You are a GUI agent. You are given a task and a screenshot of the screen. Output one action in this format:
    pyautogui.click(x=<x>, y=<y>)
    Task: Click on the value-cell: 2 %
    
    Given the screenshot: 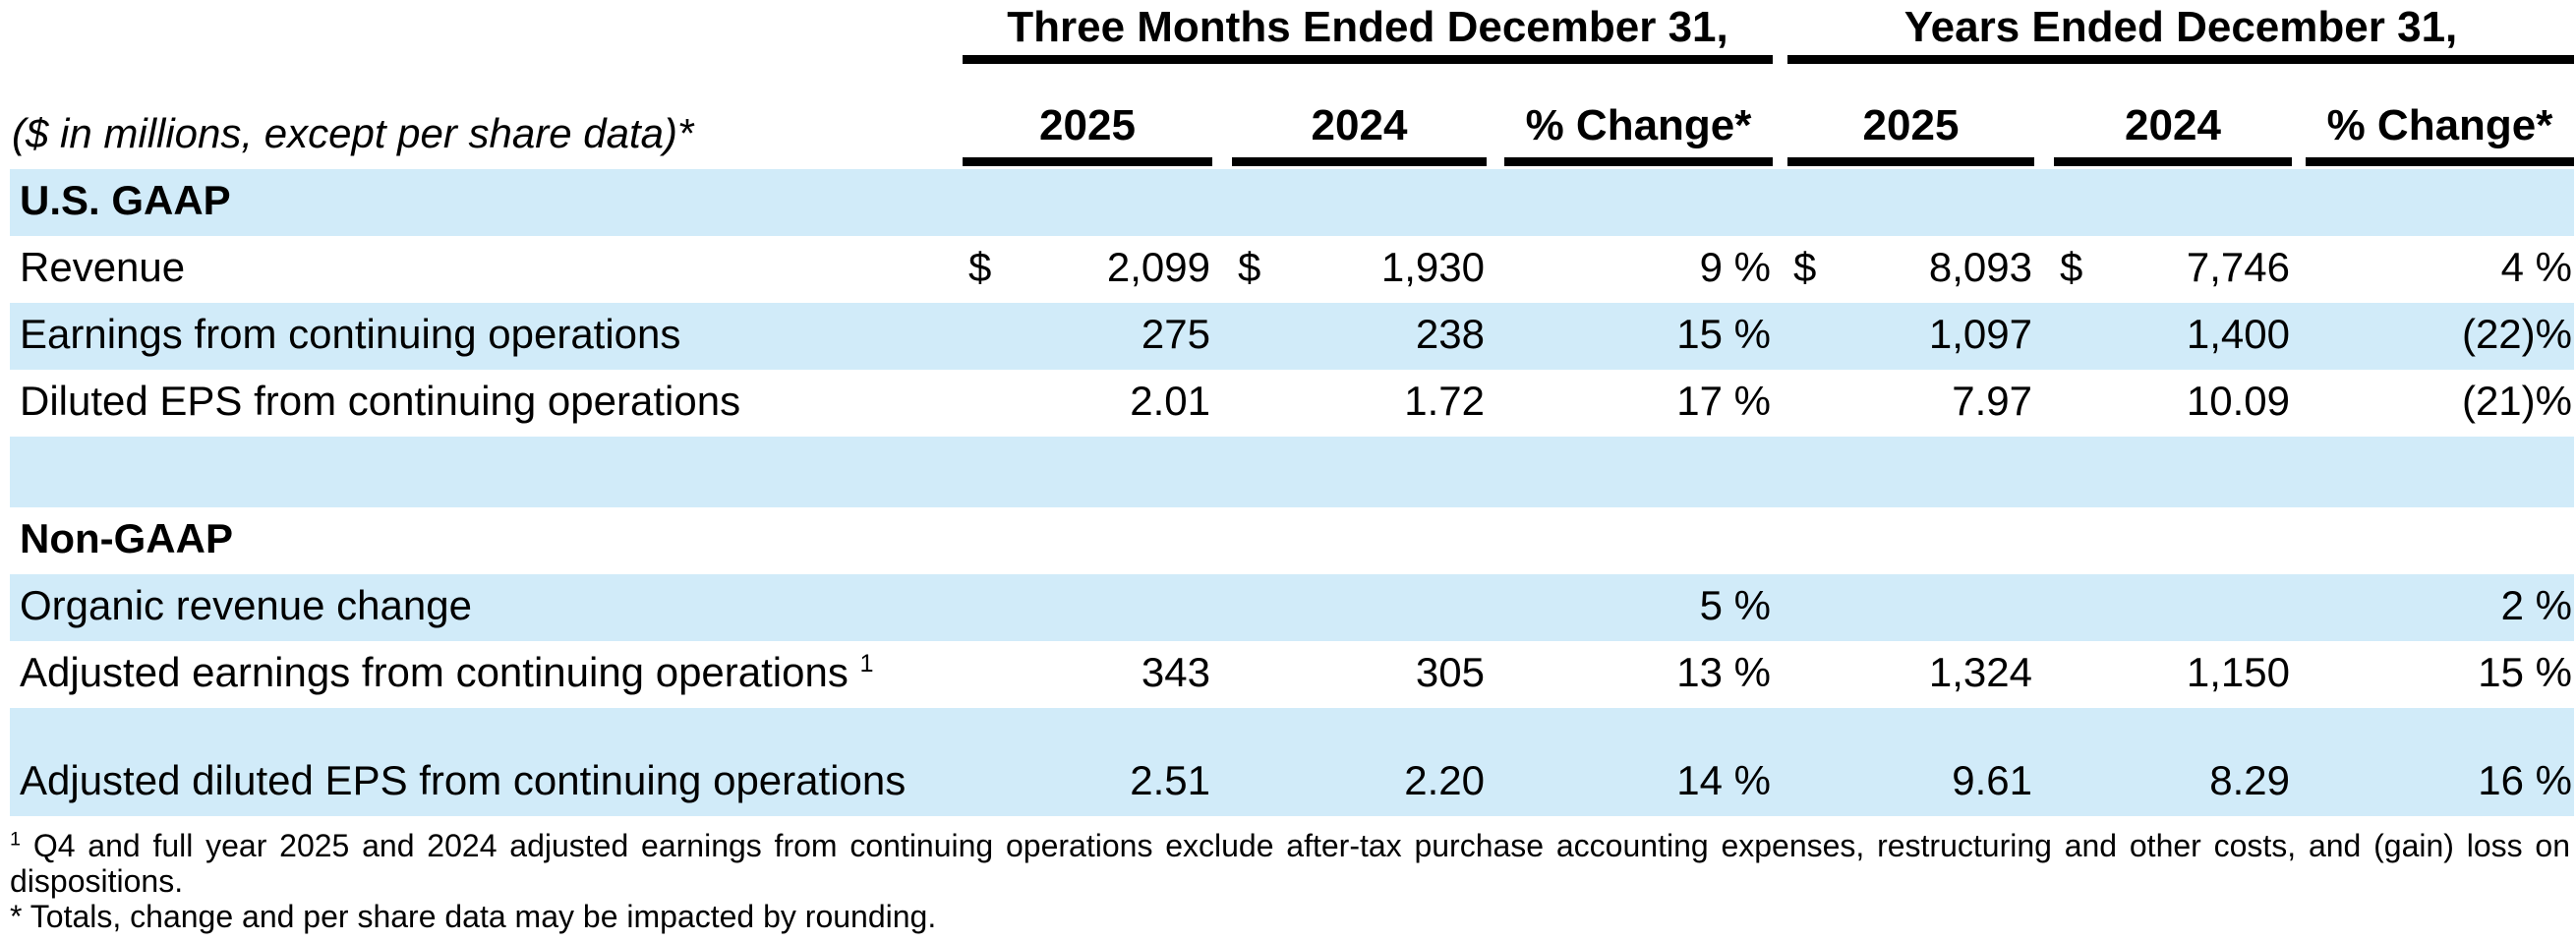 What is the action you would take?
    pyautogui.click(x=2440, y=611)
    